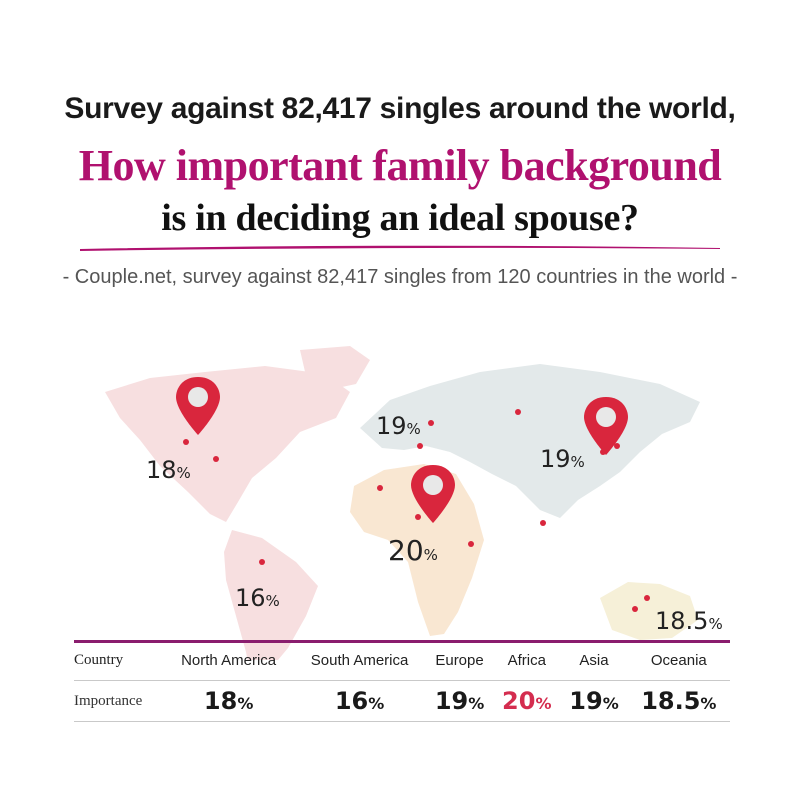 The image size is (800, 800). Describe the element at coordinates (227, 444) in the screenshot. I see `continent-north-america` at that location.